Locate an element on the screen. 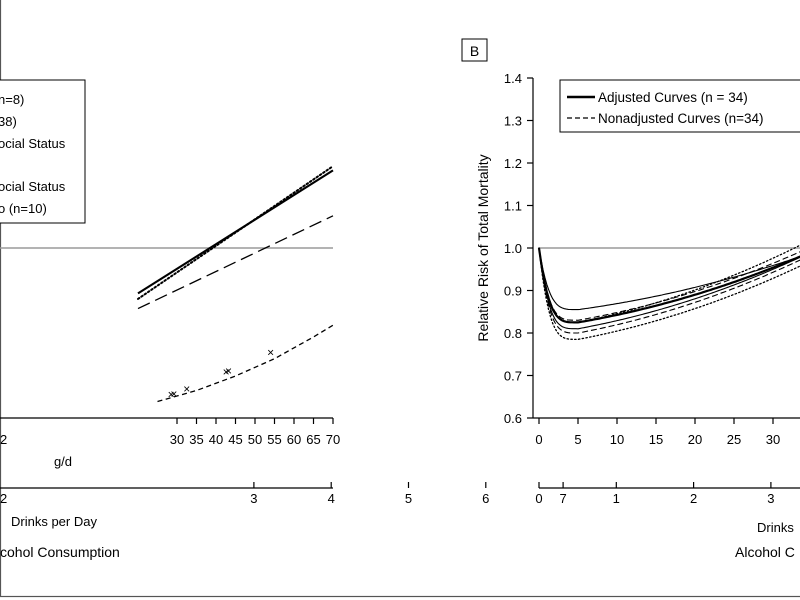  panel-b-x-tick-label: 20 is located at coordinates (695, 439).